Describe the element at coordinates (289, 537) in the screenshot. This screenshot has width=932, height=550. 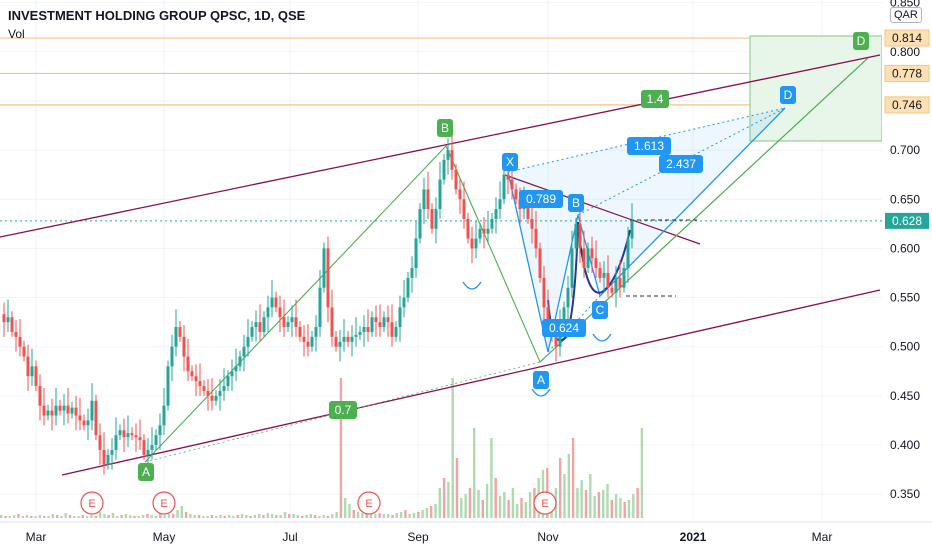
I see `time-tick-2: Jul` at that location.